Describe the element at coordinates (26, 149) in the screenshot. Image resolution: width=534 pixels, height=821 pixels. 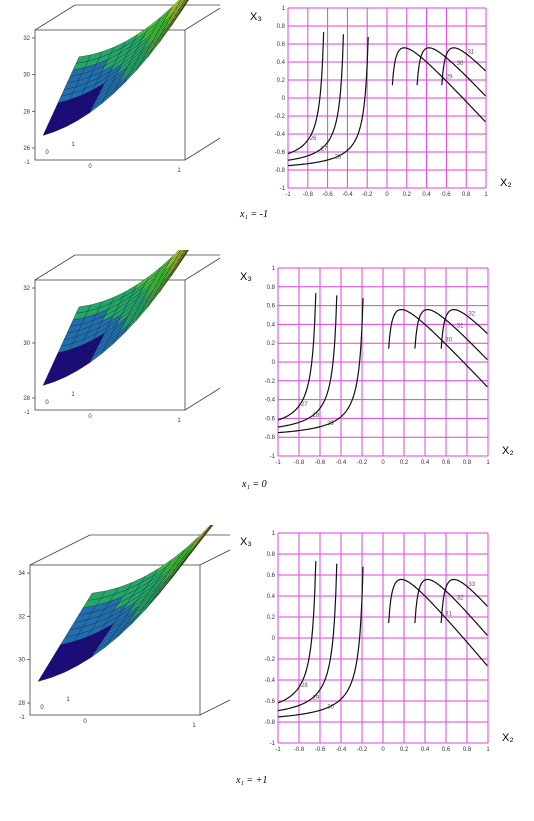
I see `z-tick-label: 26` at that location.